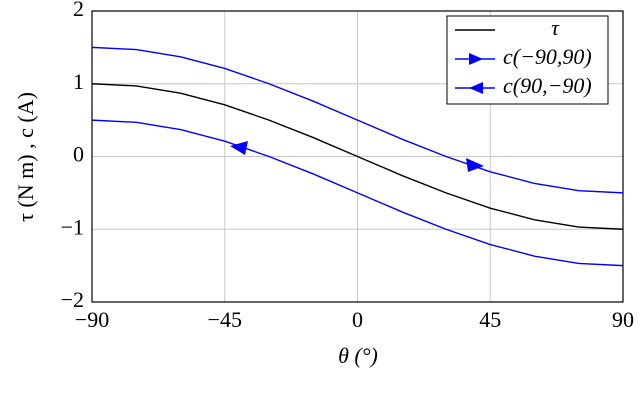 The image size is (640, 401). Describe the element at coordinates (623, 319) in the screenshot. I see `x-tick-label: 90` at that location.